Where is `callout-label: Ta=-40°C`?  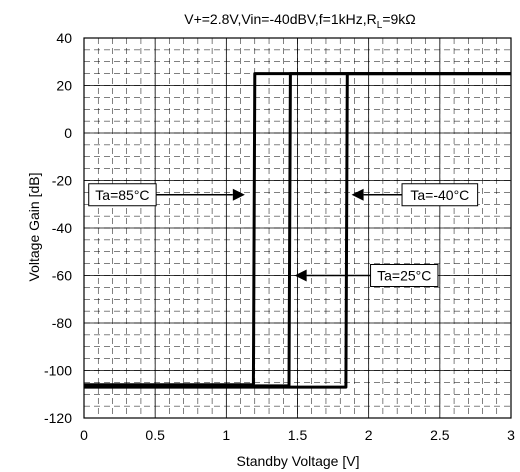 callout-label: Ta=-40°C is located at coordinates (439, 195).